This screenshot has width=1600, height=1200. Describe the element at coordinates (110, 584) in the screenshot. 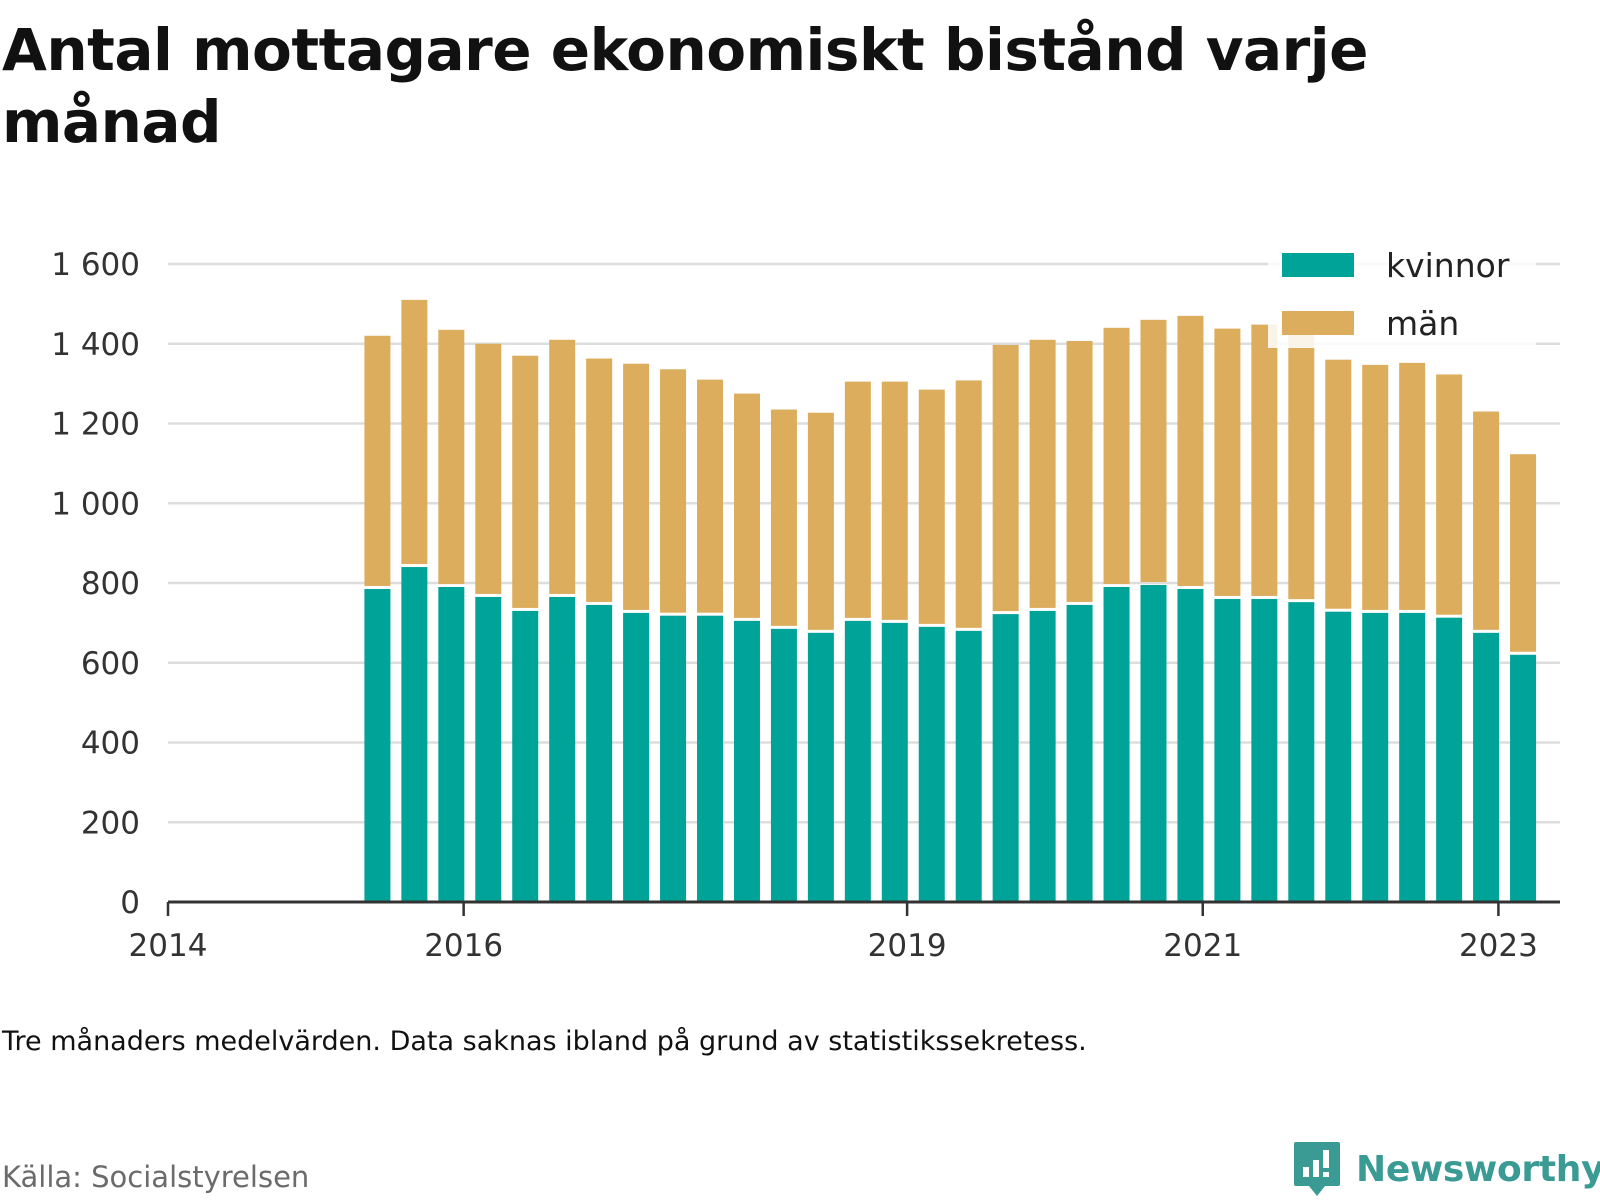

I see `y-tick-label: 800` at that location.